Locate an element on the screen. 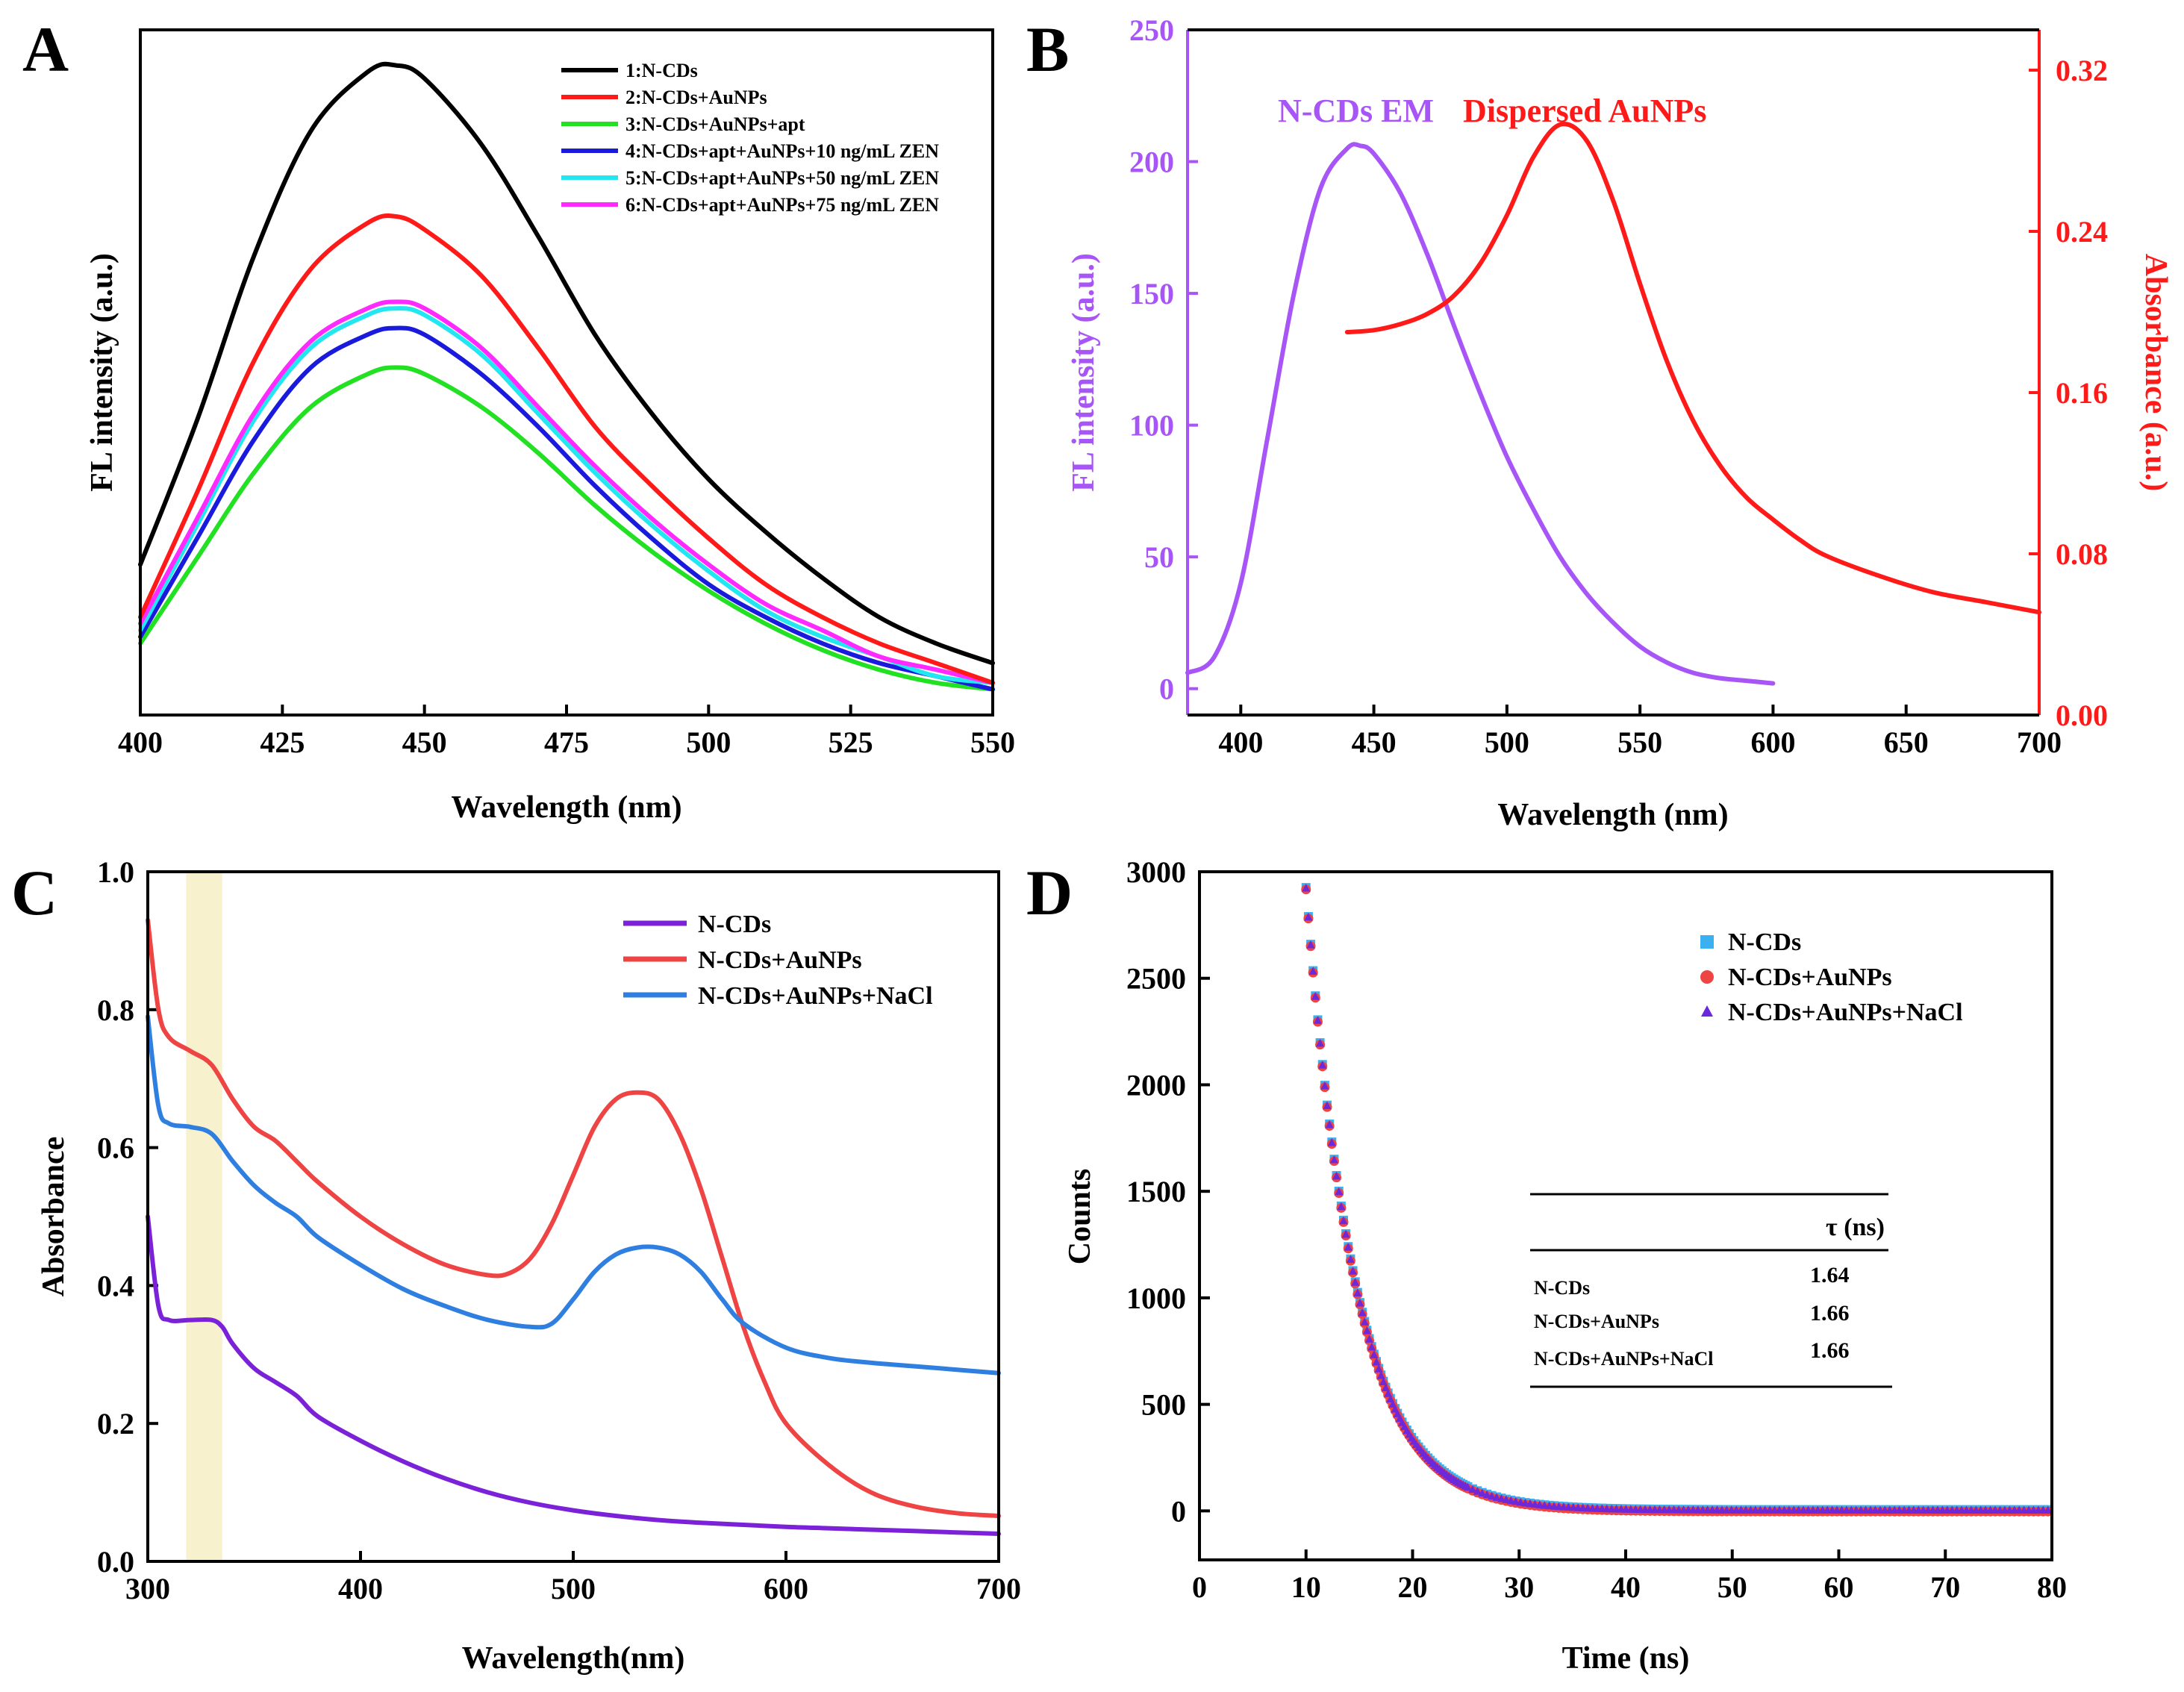  table-row-value: 1.66 is located at coordinates (1830, 1313).